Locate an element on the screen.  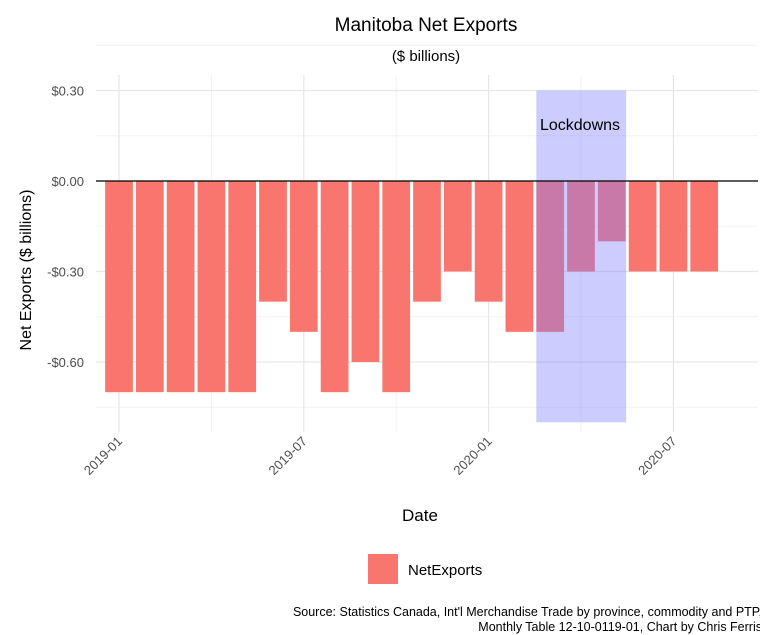
y-tick-label: $0.00 is located at coordinates (67, 181).